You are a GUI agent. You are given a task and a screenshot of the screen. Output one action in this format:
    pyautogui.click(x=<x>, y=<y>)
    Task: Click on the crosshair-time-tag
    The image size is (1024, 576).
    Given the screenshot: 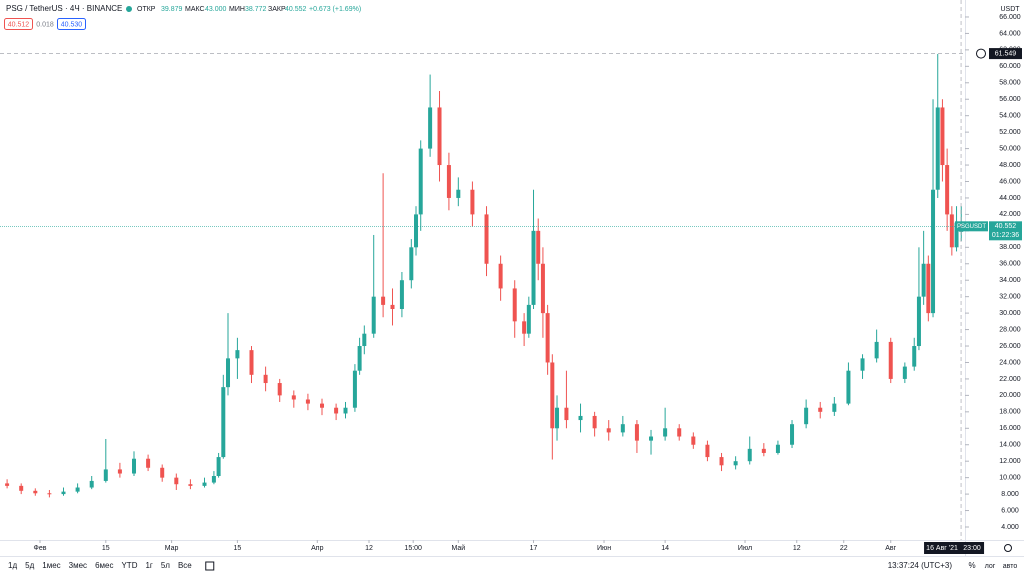 What is the action you would take?
    pyautogui.click(x=954, y=548)
    